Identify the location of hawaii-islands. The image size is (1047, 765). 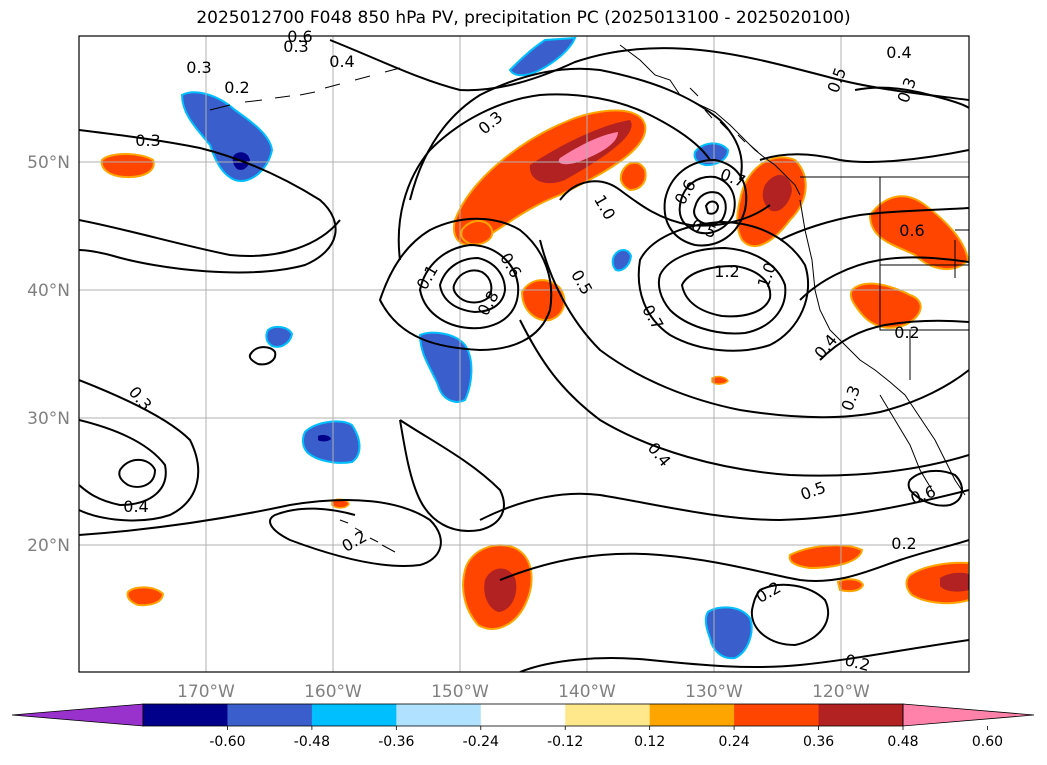
(367, 536).